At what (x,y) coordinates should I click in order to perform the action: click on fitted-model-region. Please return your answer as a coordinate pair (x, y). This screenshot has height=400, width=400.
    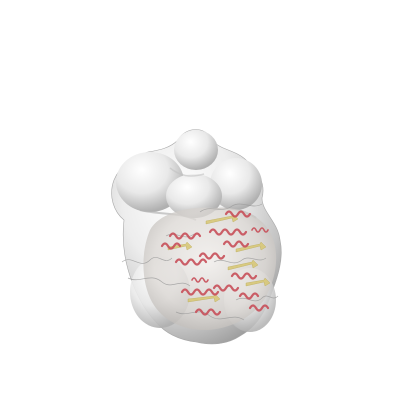
    Looking at the image, I should click on (200, 266).